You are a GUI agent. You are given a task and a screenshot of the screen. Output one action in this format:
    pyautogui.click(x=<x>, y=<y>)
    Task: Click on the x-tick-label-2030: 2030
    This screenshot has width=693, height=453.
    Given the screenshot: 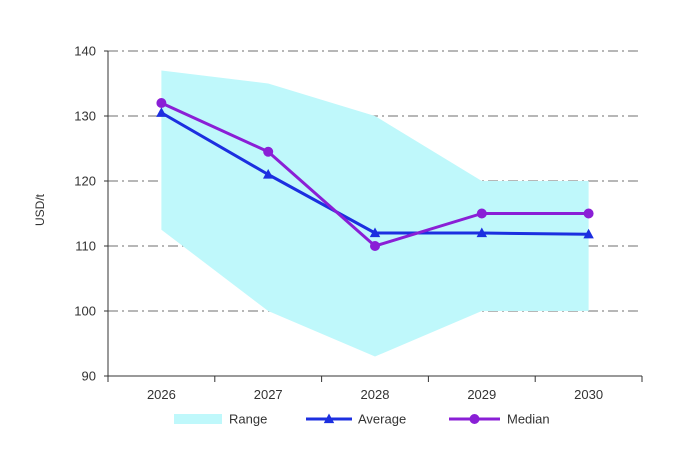 What is the action you would take?
    pyautogui.click(x=588, y=394)
    